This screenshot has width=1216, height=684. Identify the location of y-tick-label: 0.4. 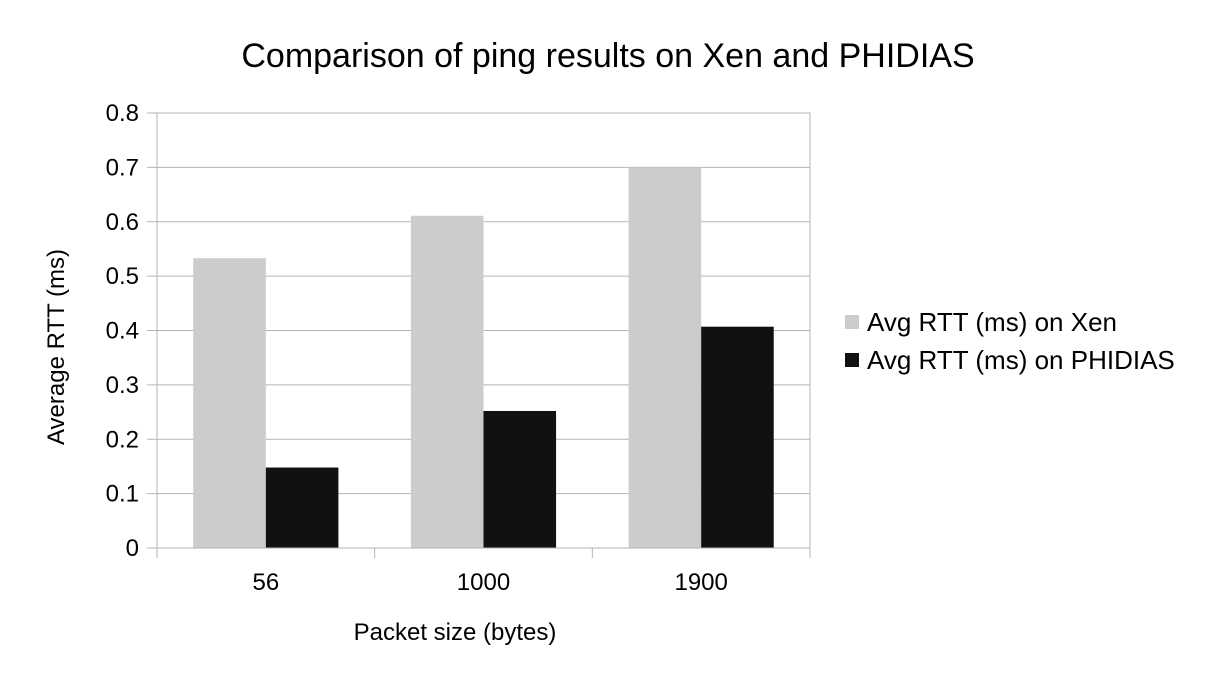
(122, 331).